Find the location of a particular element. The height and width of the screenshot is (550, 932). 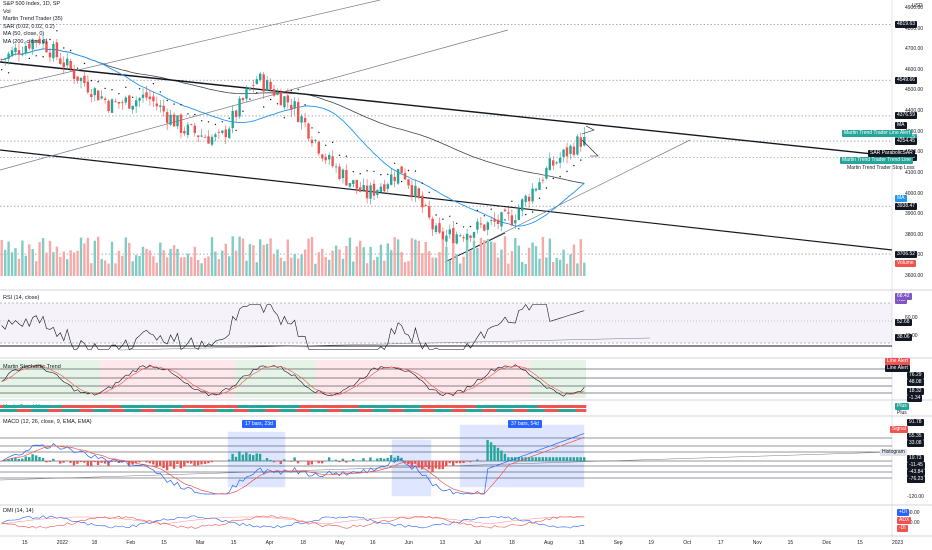

legend-ma200: MA (200, close, 0) is located at coordinates (25, 41).